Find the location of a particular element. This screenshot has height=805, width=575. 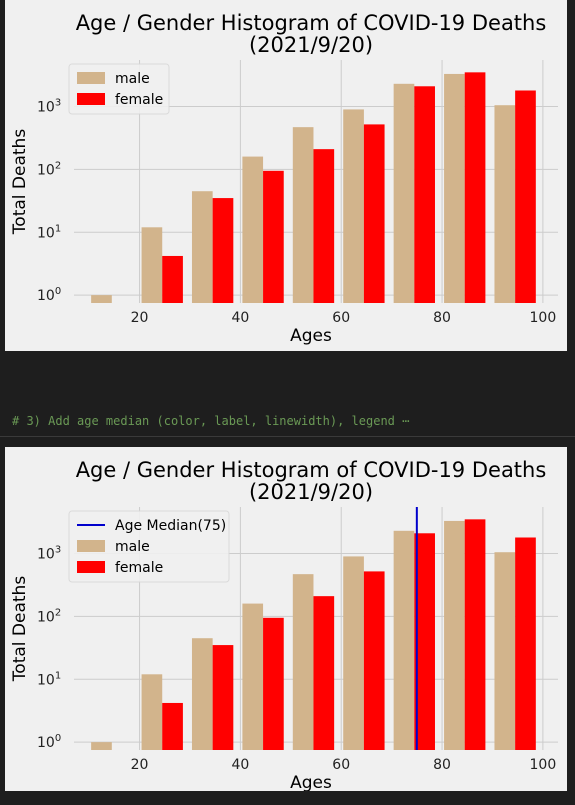

legend-label: Age Median(75) is located at coordinates (170, 526).